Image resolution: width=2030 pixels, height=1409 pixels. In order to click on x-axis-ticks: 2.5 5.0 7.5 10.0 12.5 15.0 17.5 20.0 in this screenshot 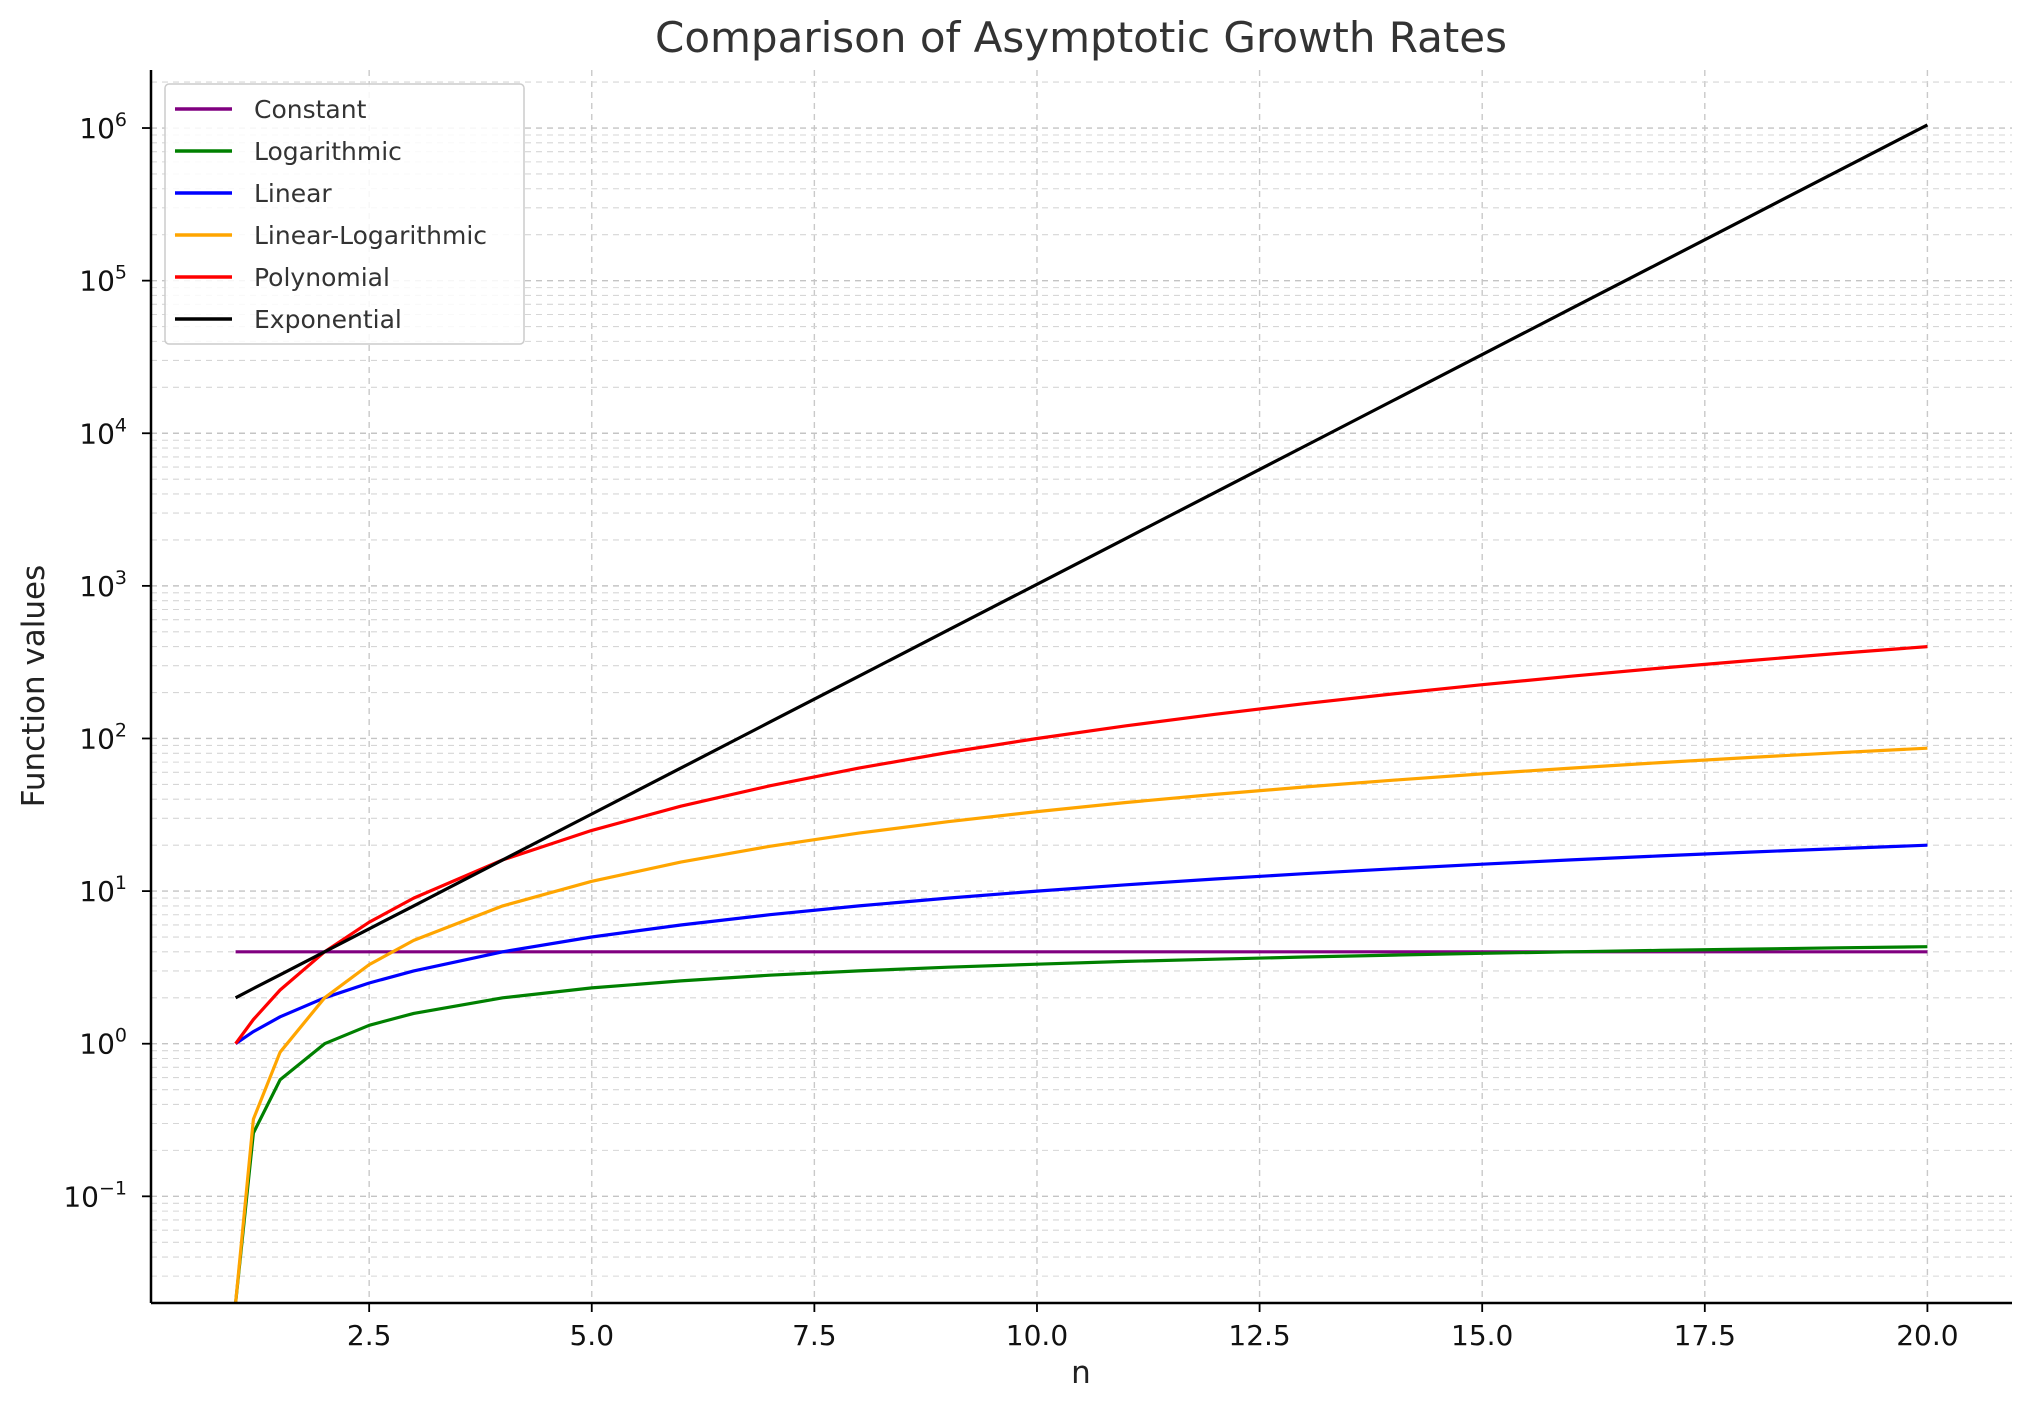, I will do `click(1153, 1327)`.